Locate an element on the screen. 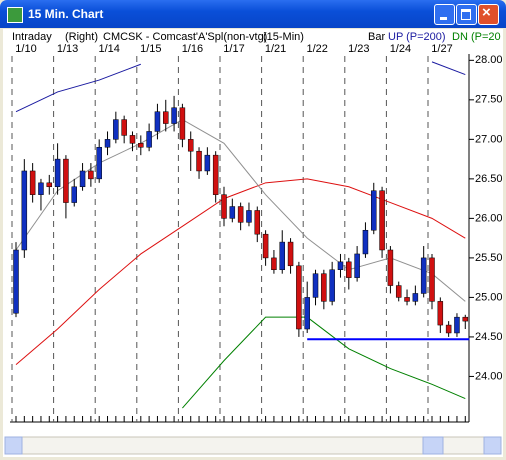 This screenshot has width=506, height=460. header-text: Bar is located at coordinates (376, 37).